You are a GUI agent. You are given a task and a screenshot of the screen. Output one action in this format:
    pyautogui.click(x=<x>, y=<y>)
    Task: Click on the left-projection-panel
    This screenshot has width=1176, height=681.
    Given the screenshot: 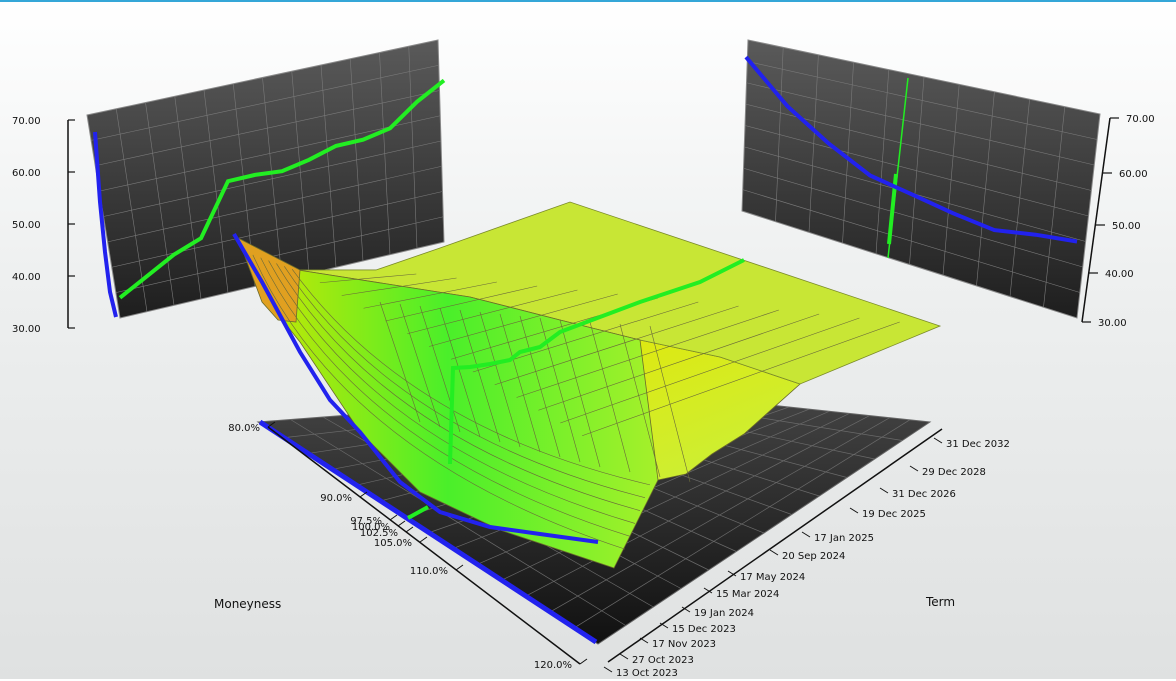 What is the action you would take?
    pyautogui.click(x=266, y=179)
    